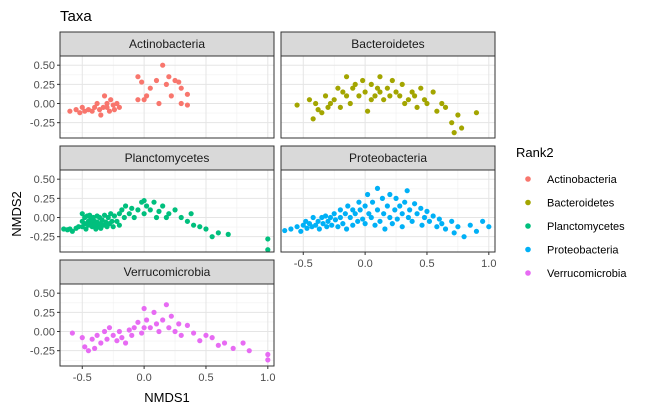 The height and width of the screenshot is (412, 651). What do you see at coordinates (44, 199) in the screenshot?
I see `y-tick-label: 0.25` at bounding box center [44, 199].